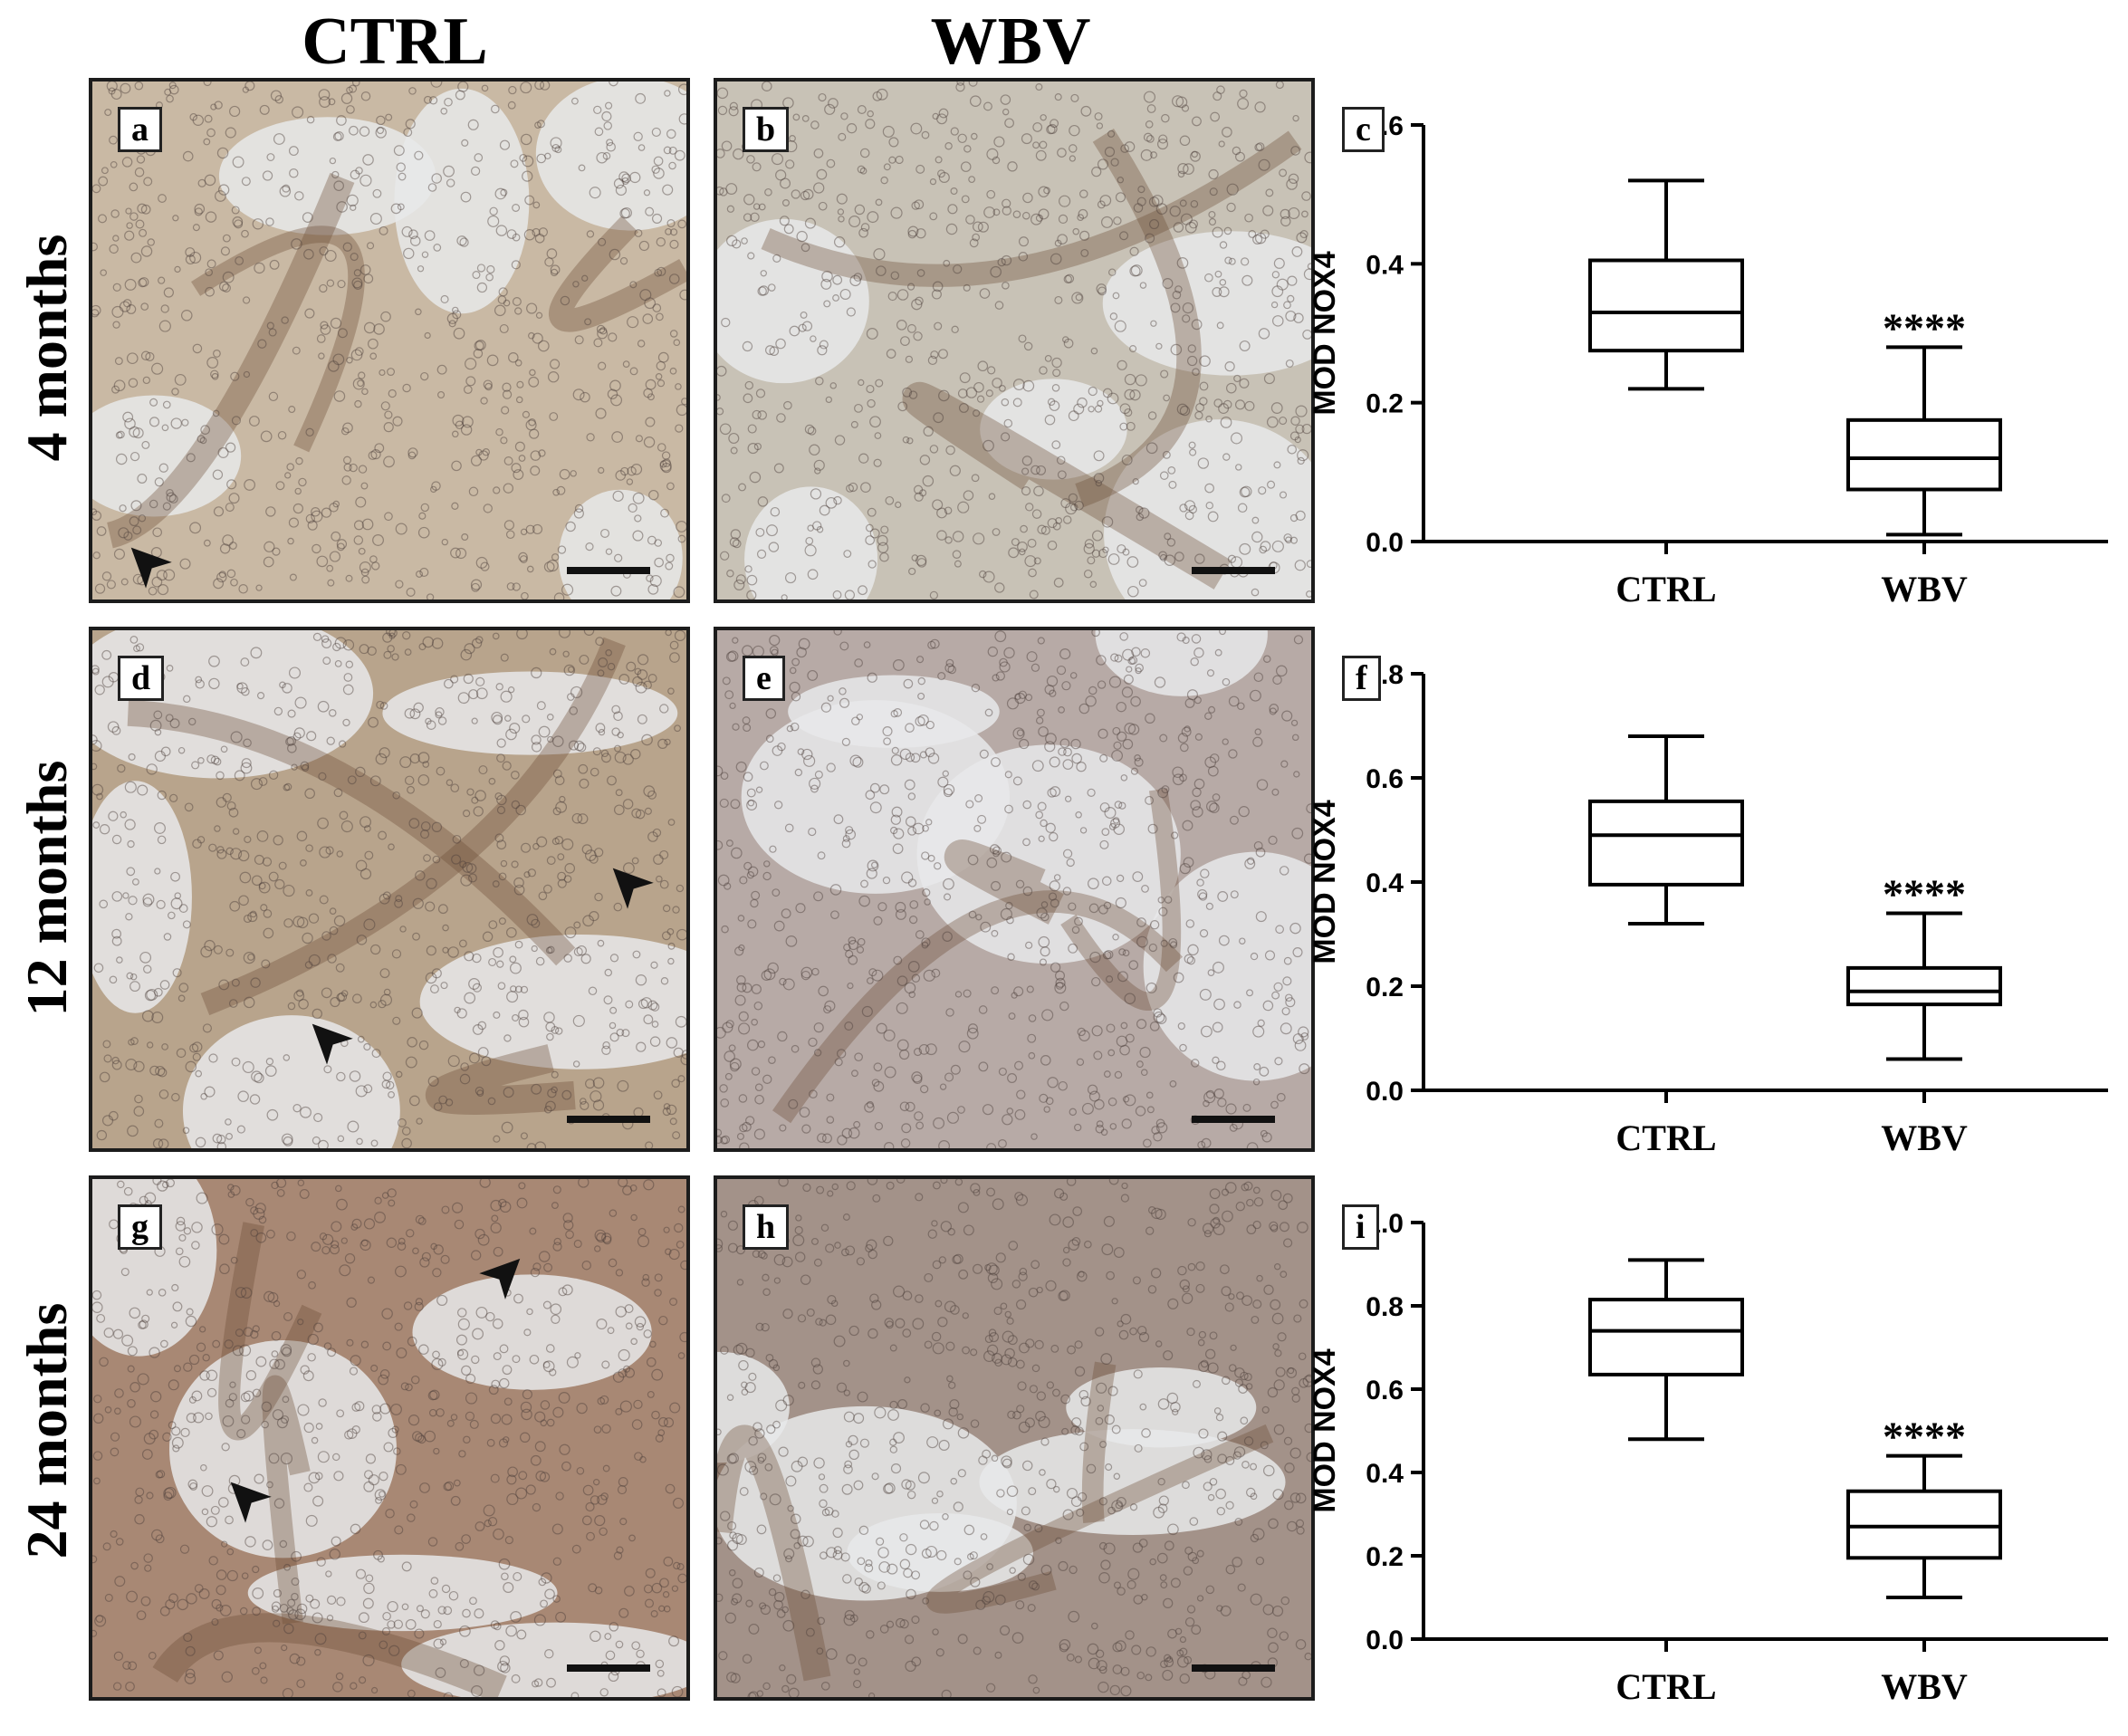 Image resolution: width=2128 pixels, height=1736 pixels. Describe the element at coordinates (766, 129) in the screenshot. I see `panel-letter-b: b` at that location.